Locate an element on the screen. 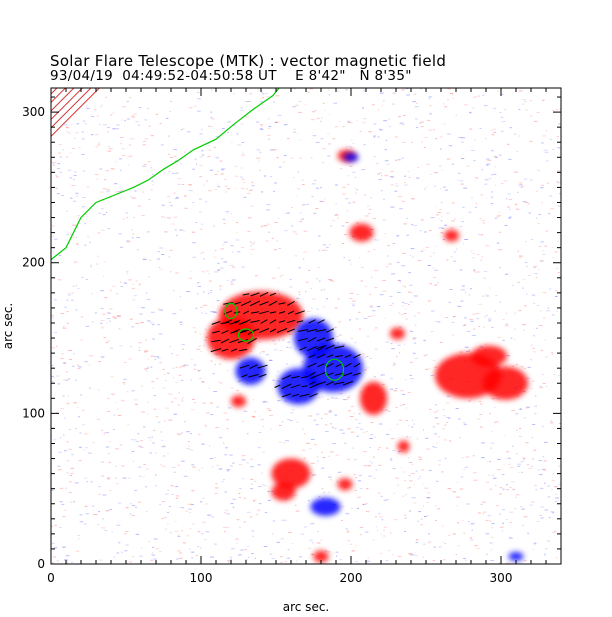 The height and width of the screenshot is (617, 612). subtitle-date: 93/04/19 is located at coordinates (82, 76).